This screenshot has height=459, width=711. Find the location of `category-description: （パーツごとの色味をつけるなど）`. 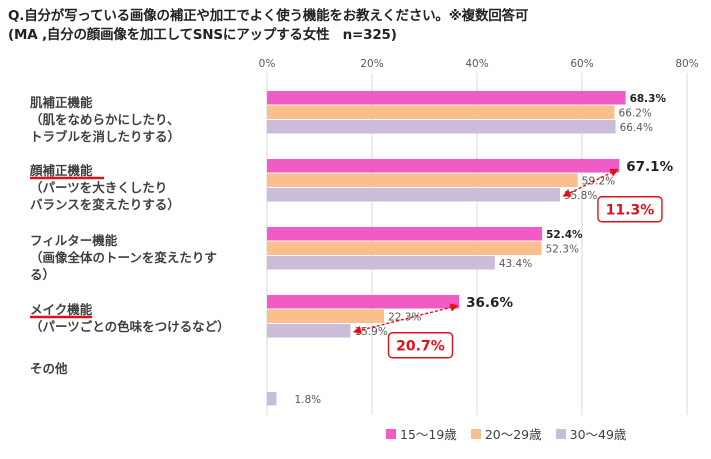

category-description: （パーツごとの色味をつけるなど） is located at coordinates (130, 326).